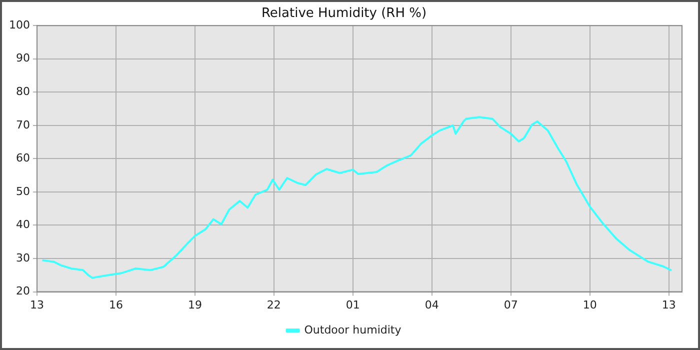 This screenshot has height=350, width=700. What do you see at coordinates (431, 305) in the screenshot?
I see `x-tick-label: 04` at bounding box center [431, 305].